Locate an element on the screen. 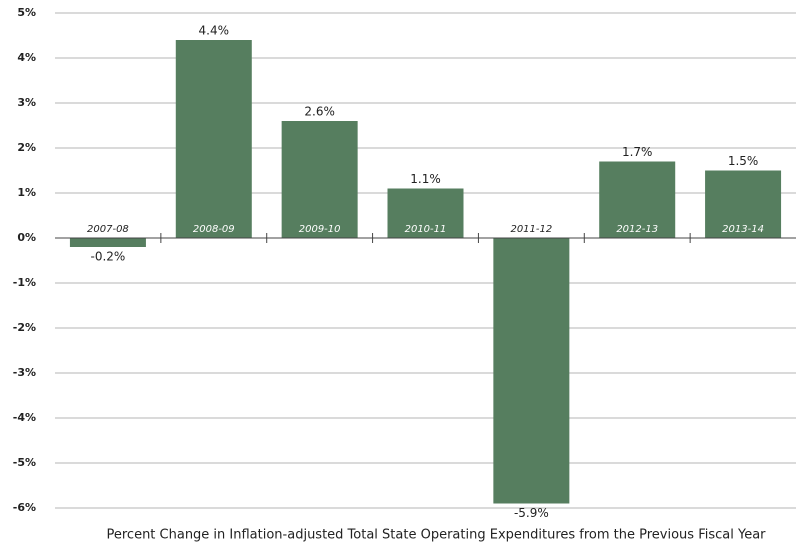 The image size is (796, 546). y-tick-label: -6% is located at coordinates (24, 507).